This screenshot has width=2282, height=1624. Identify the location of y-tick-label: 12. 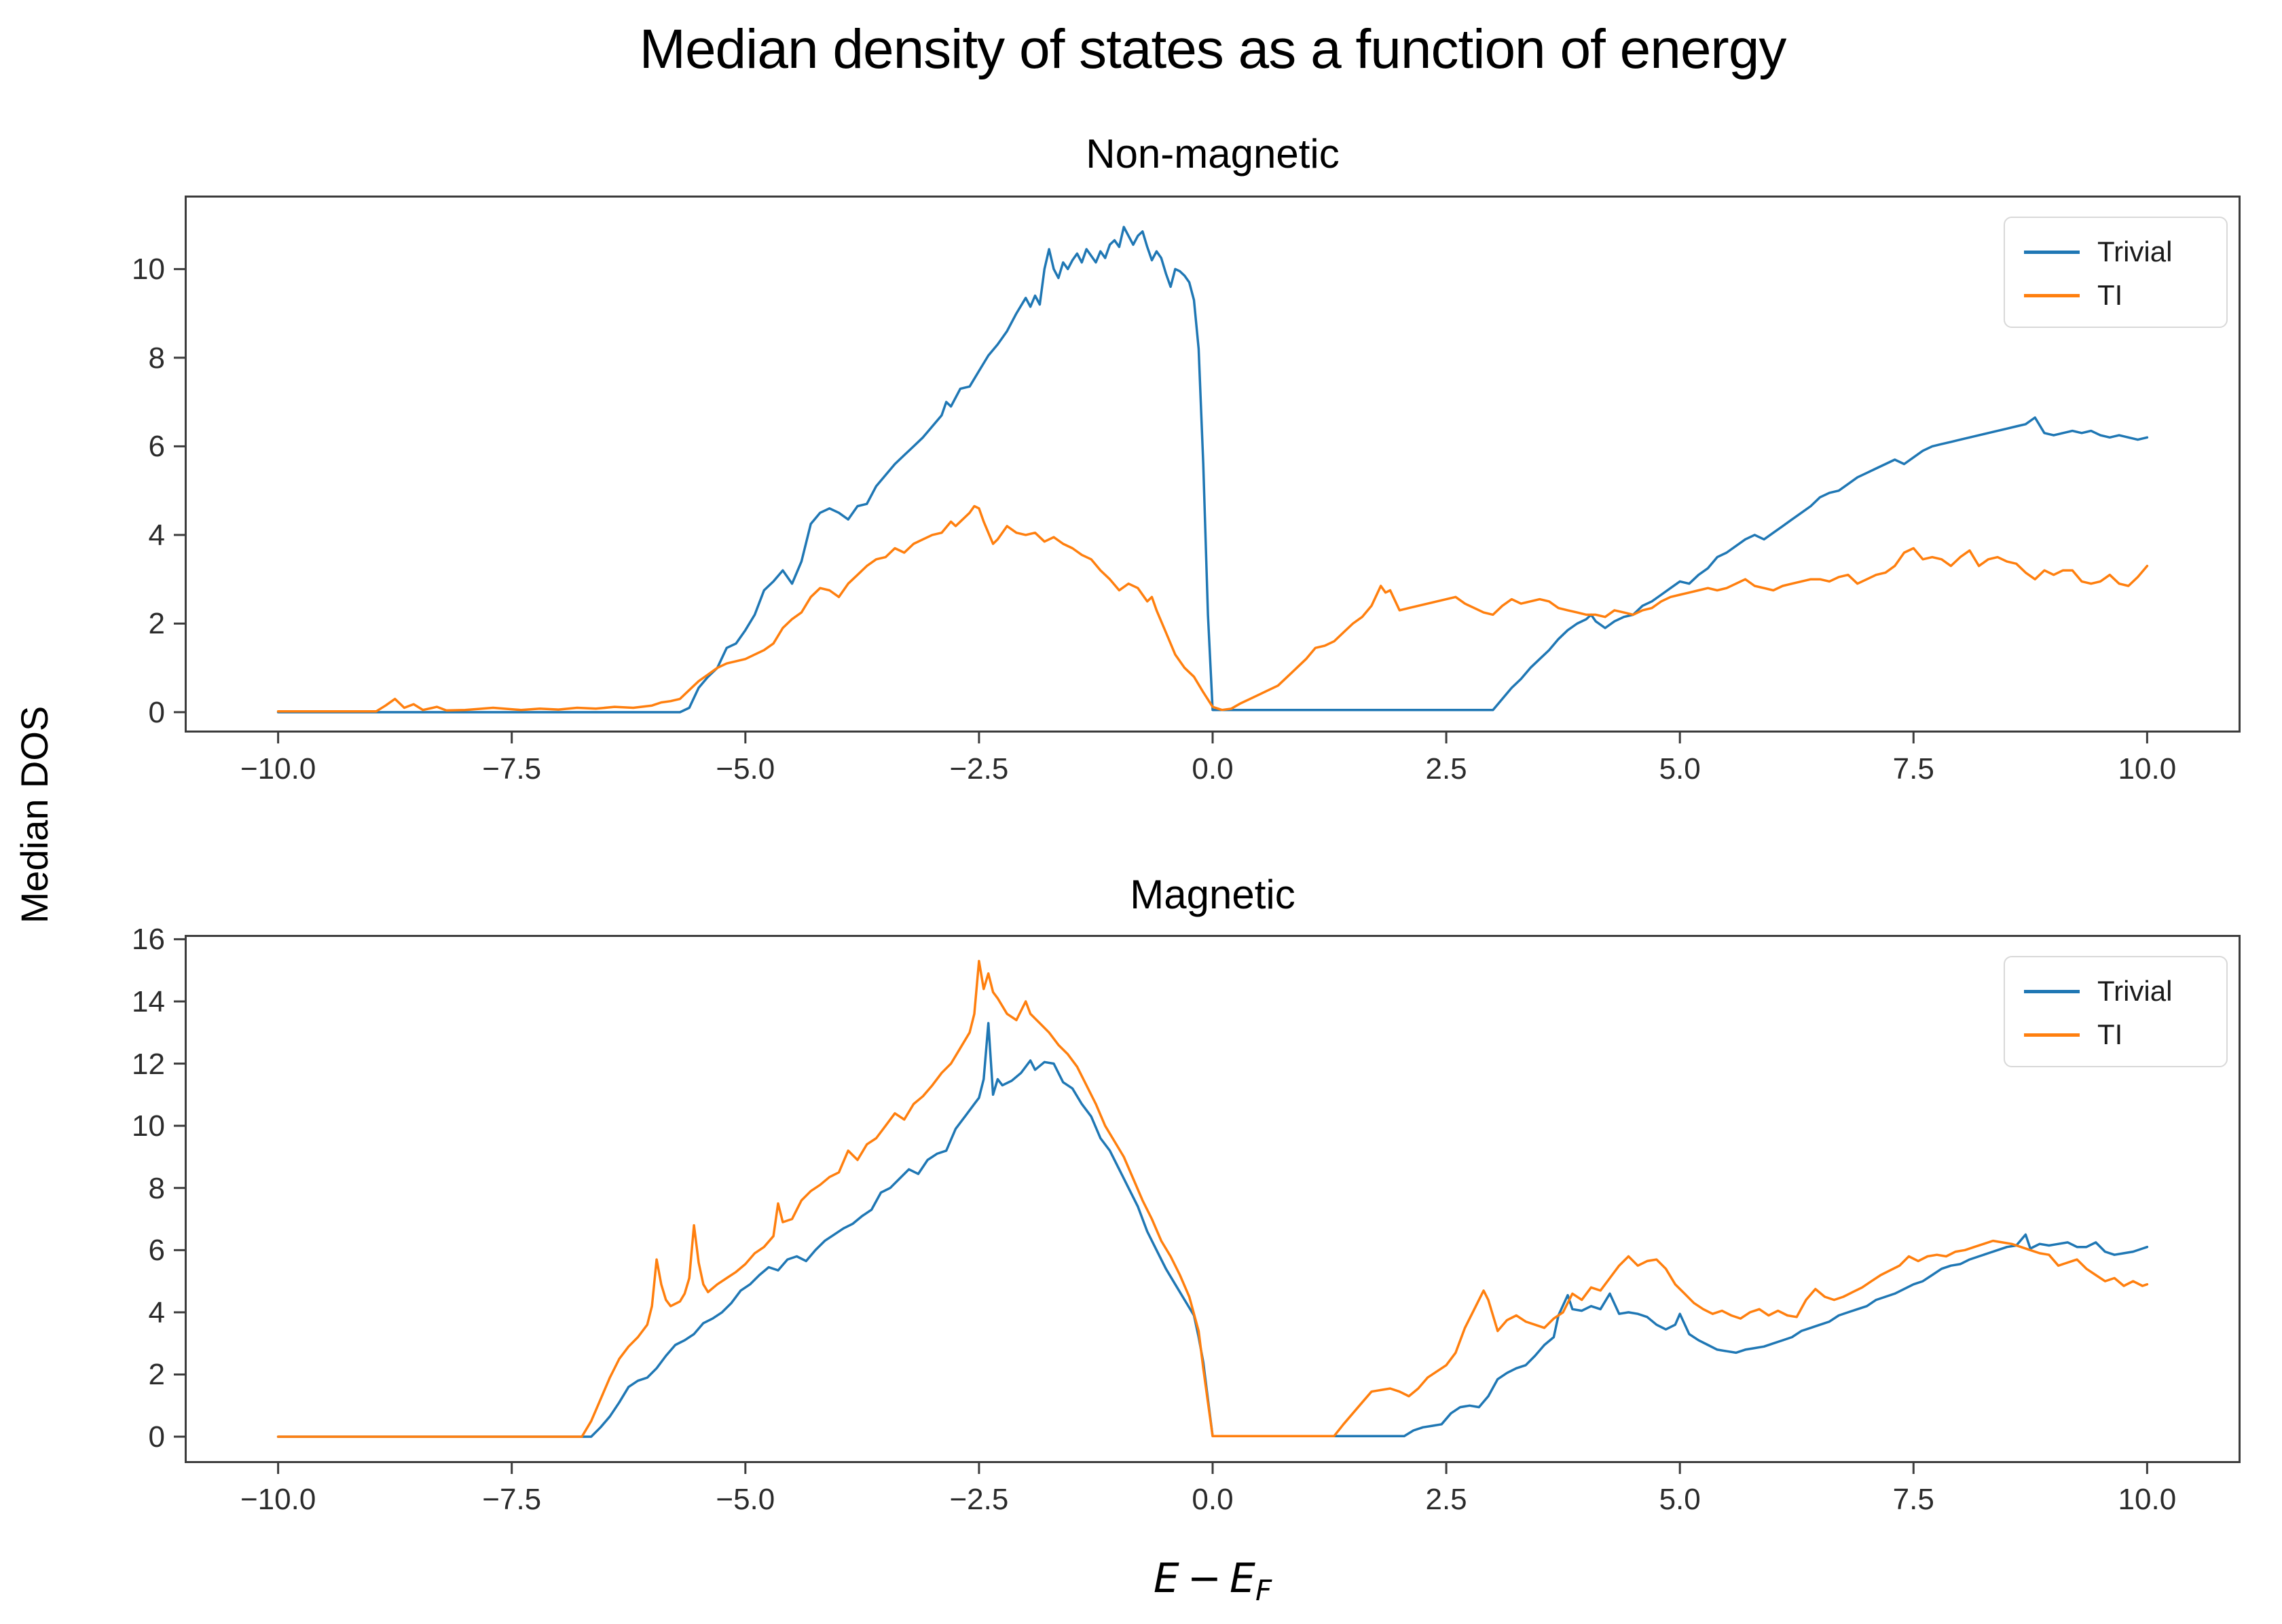
(148, 1064).